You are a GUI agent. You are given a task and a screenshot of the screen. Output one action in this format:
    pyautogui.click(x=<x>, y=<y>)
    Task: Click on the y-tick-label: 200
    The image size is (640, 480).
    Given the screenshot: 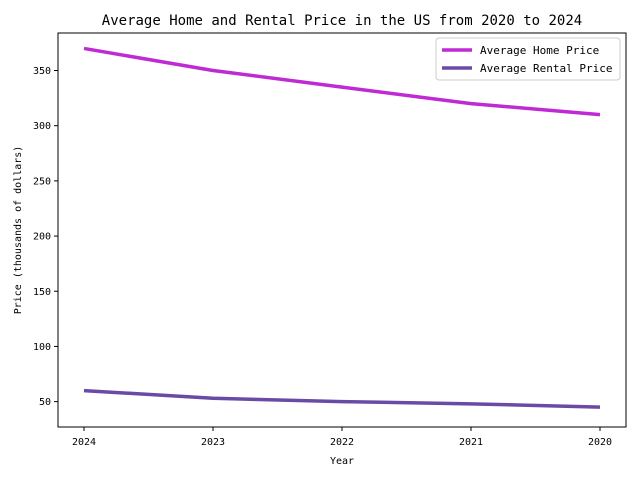 What is the action you would take?
    pyautogui.click(x=42, y=237)
    